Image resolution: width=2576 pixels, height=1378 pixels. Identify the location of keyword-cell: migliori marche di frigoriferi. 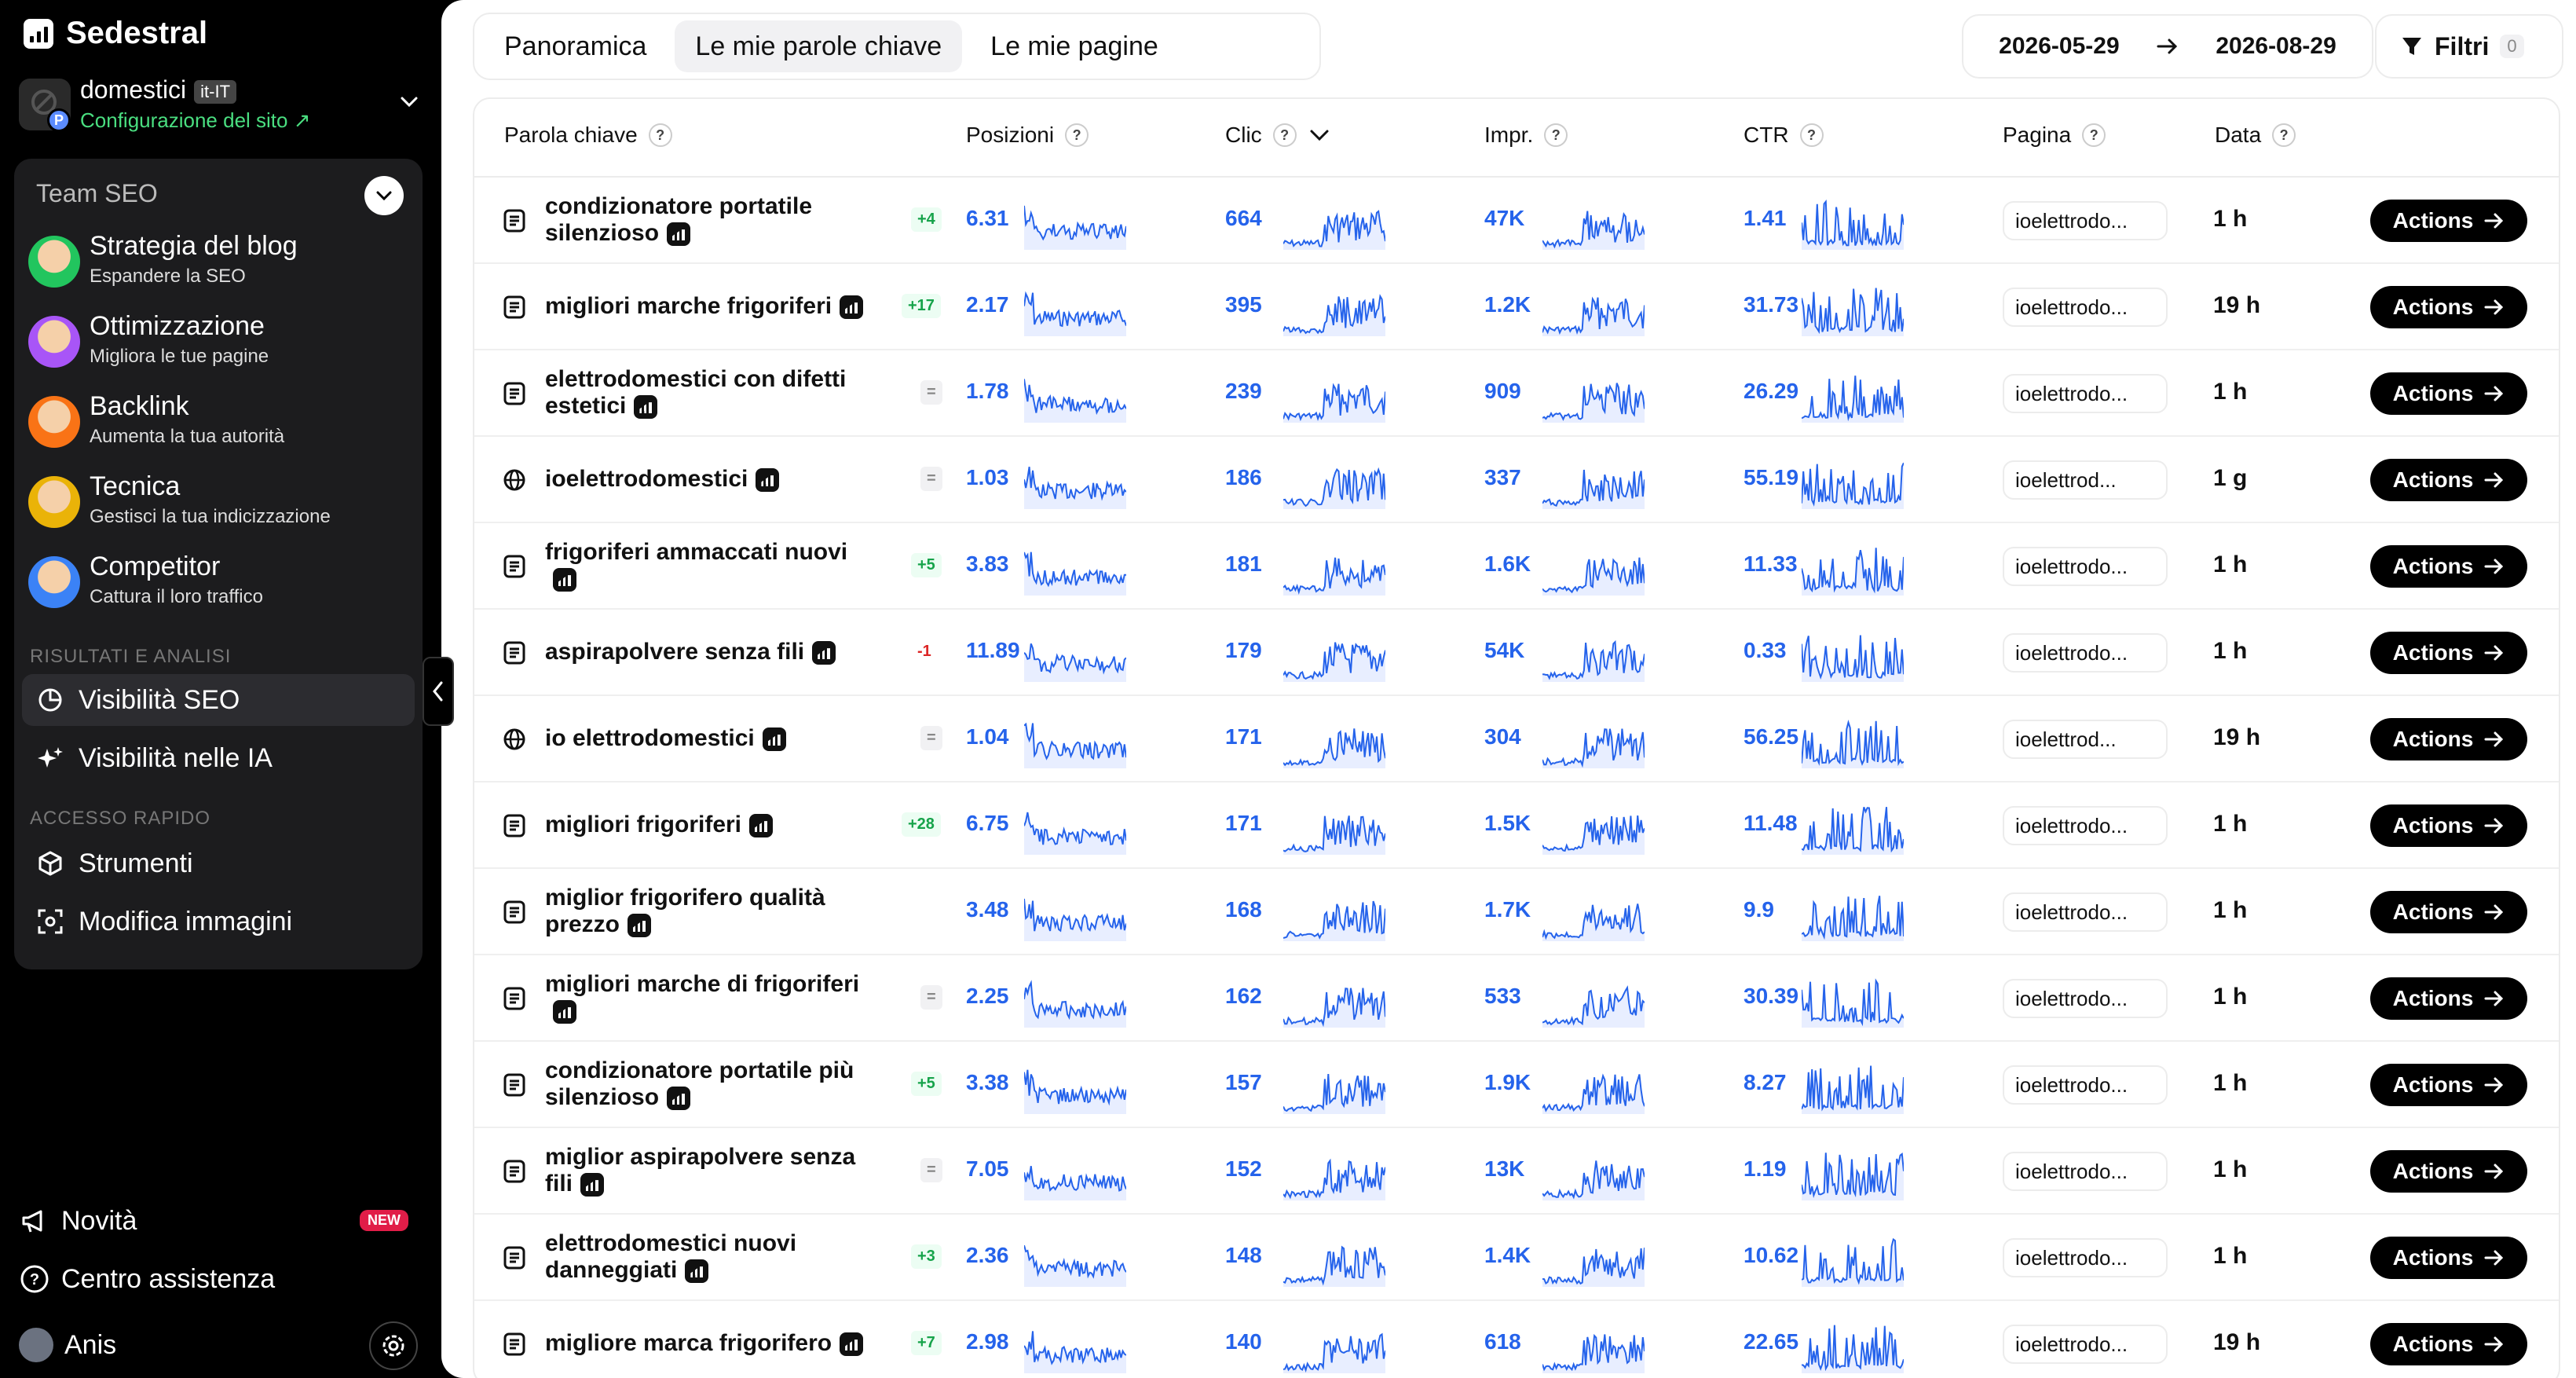
(710, 997).